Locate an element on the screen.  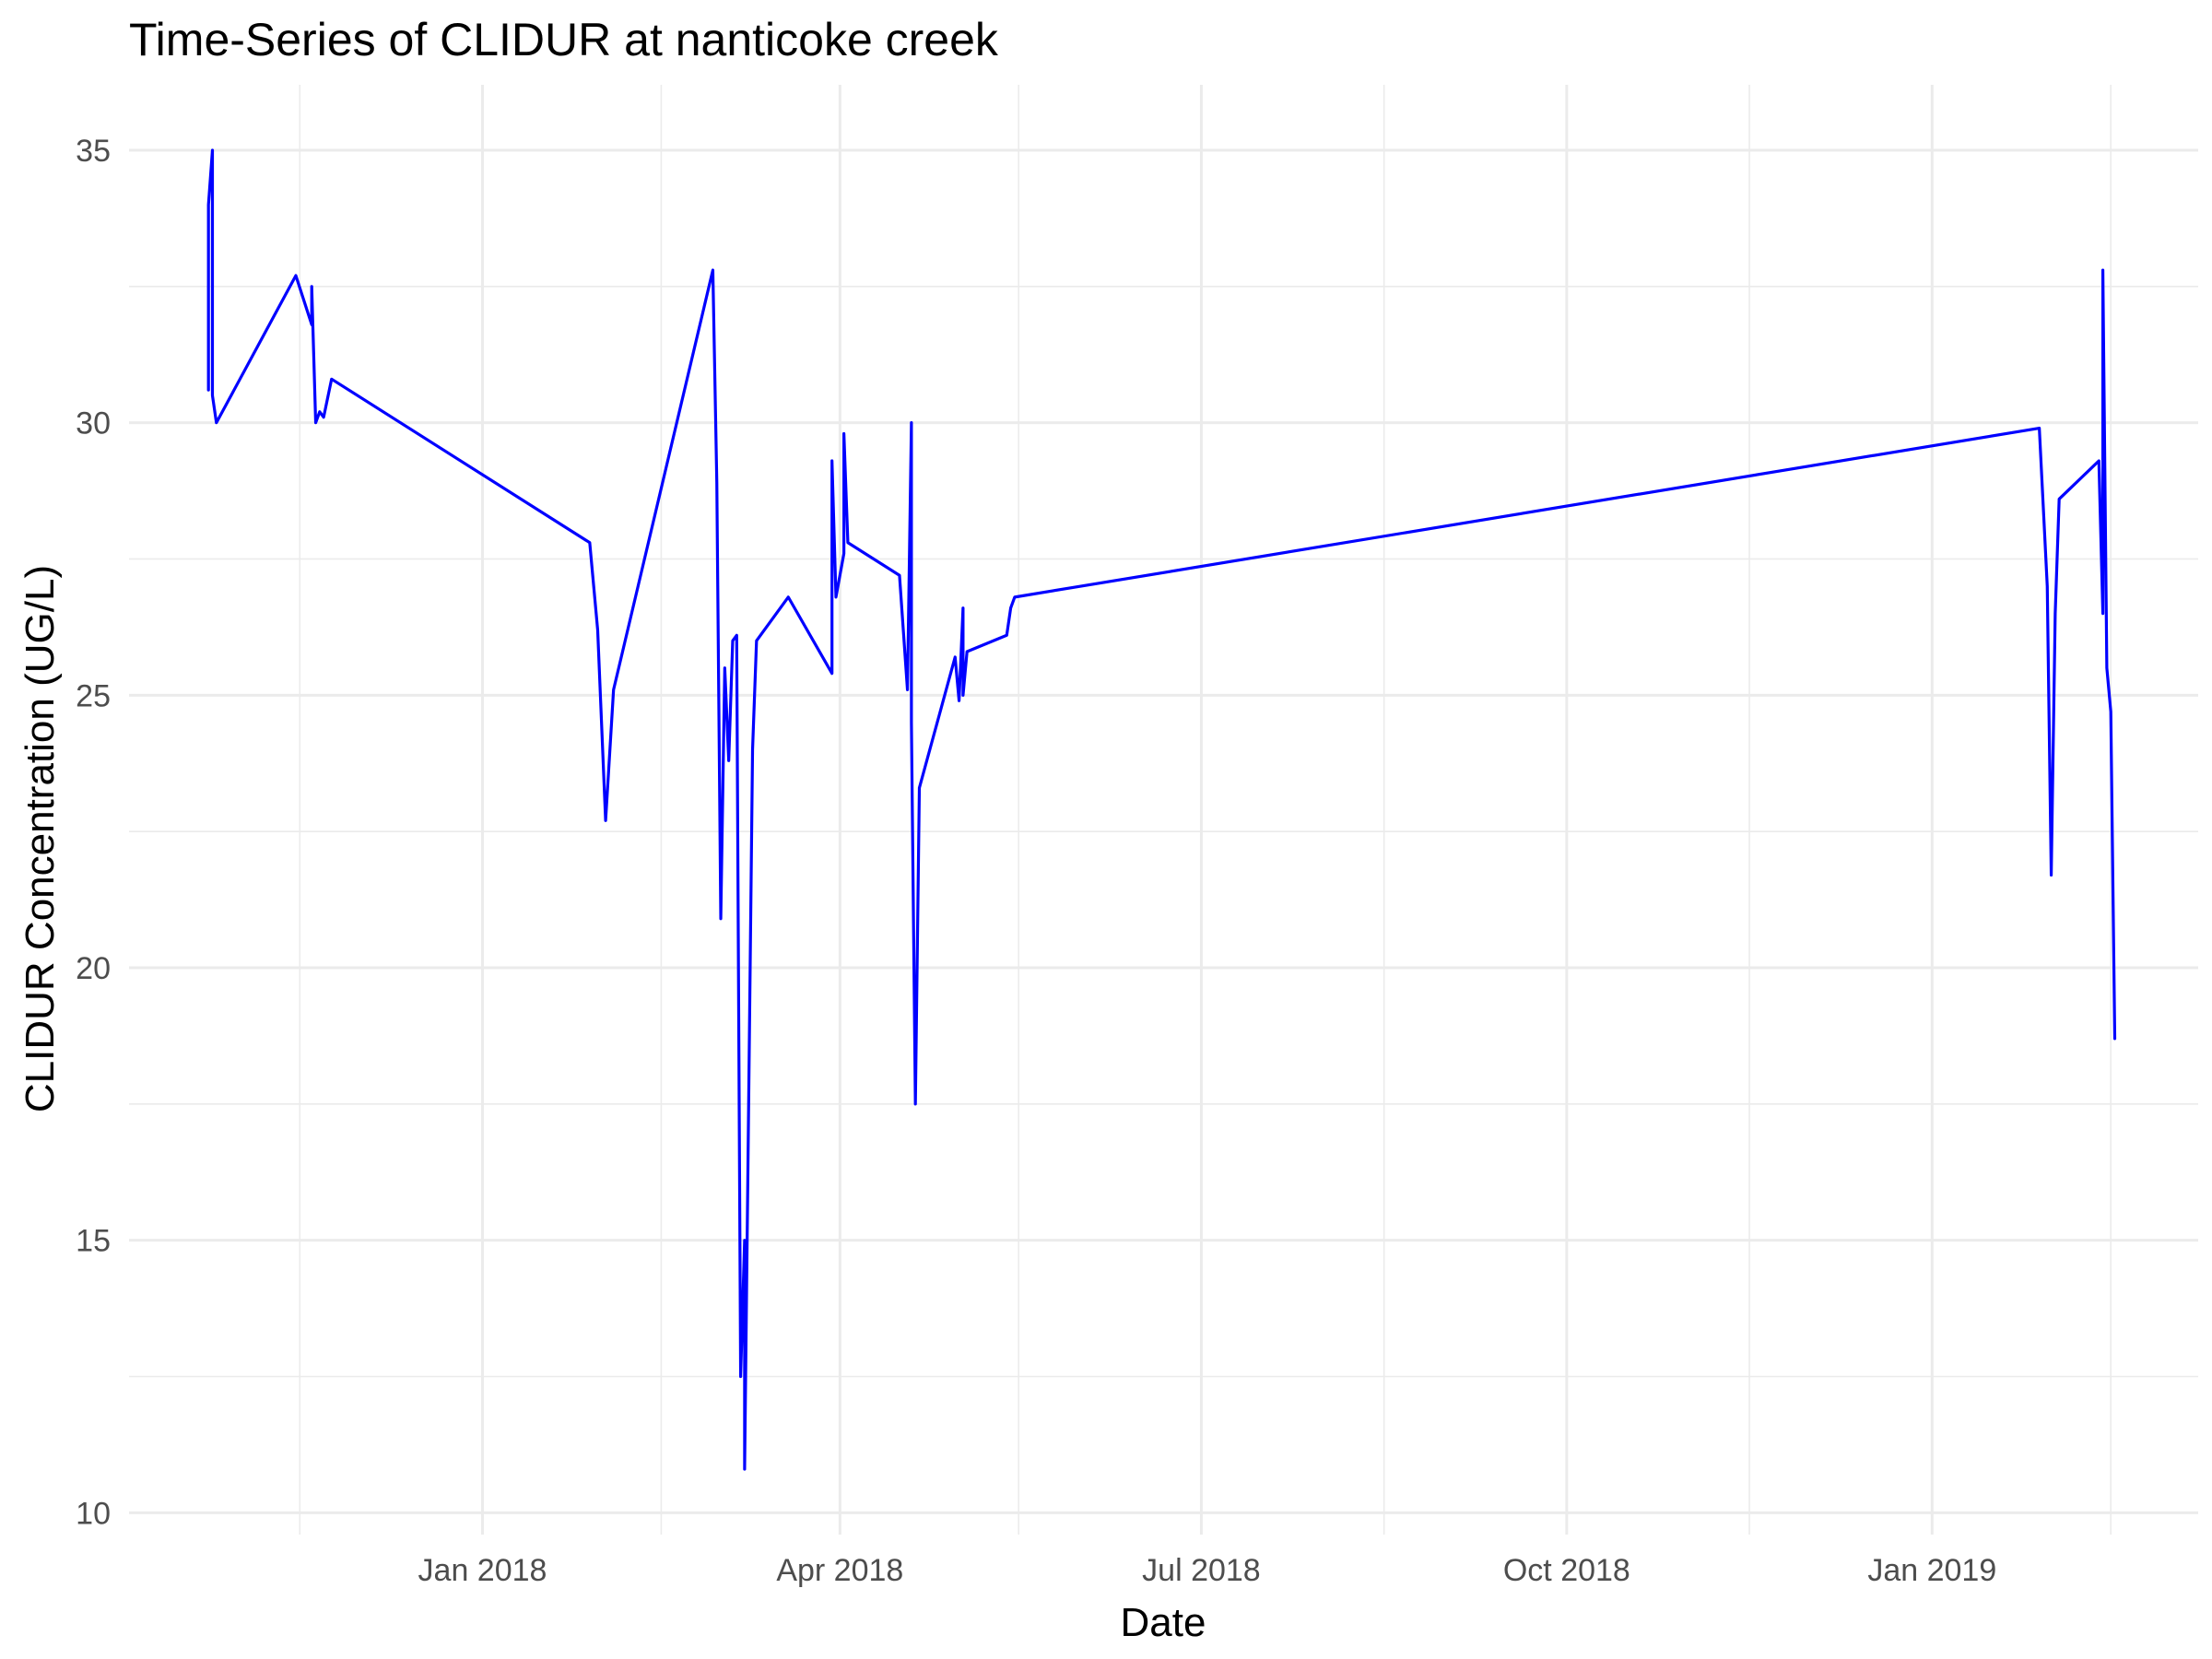
y-tick-label: 30 is located at coordinates (93, 423).